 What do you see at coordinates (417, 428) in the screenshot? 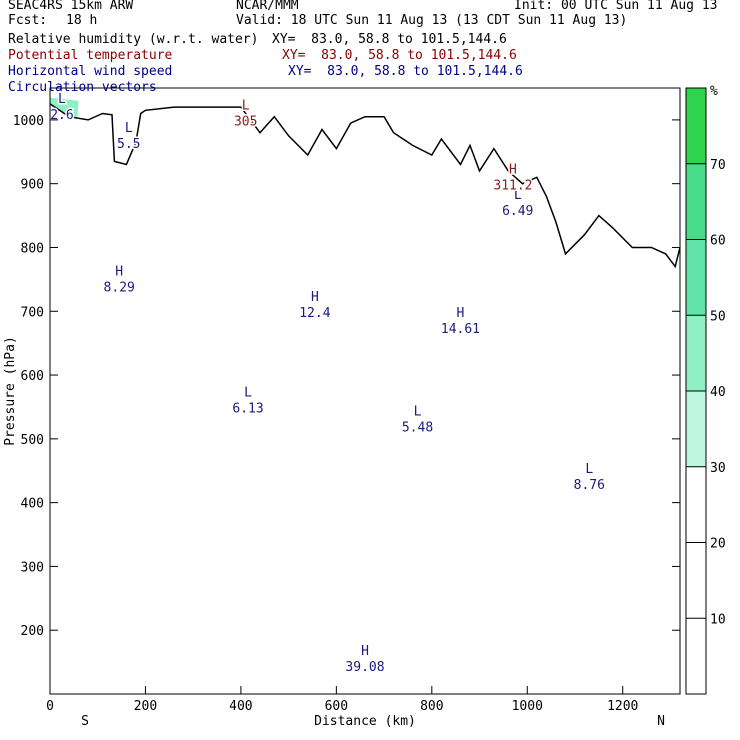
I see `extremum-2-value: 5.48` at bounding box center [417, 428].